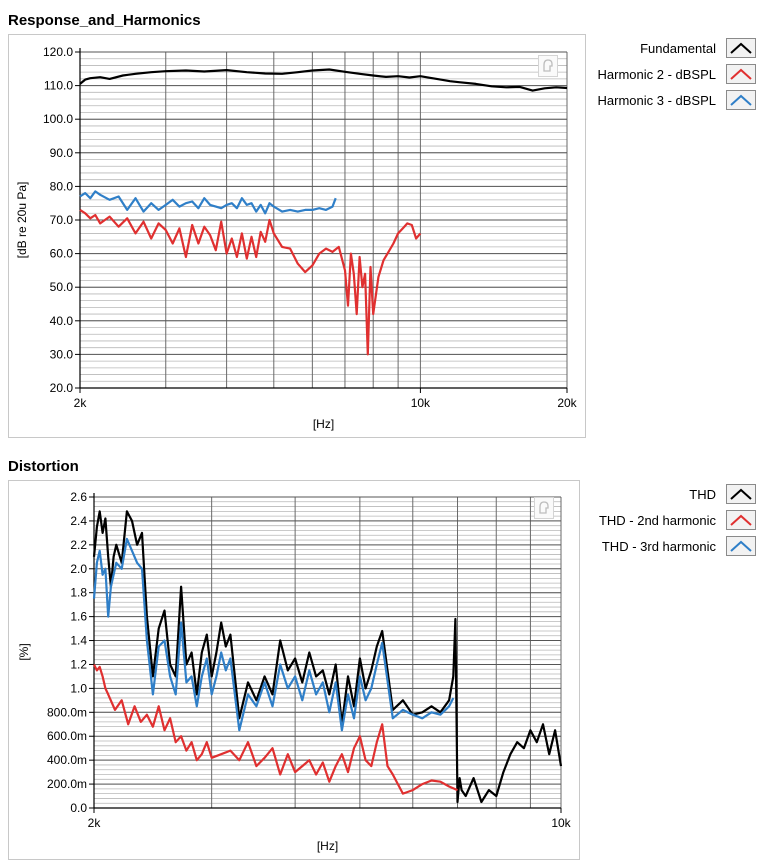  I want to click on y-tick-label: 110.0, so click(58, 86).